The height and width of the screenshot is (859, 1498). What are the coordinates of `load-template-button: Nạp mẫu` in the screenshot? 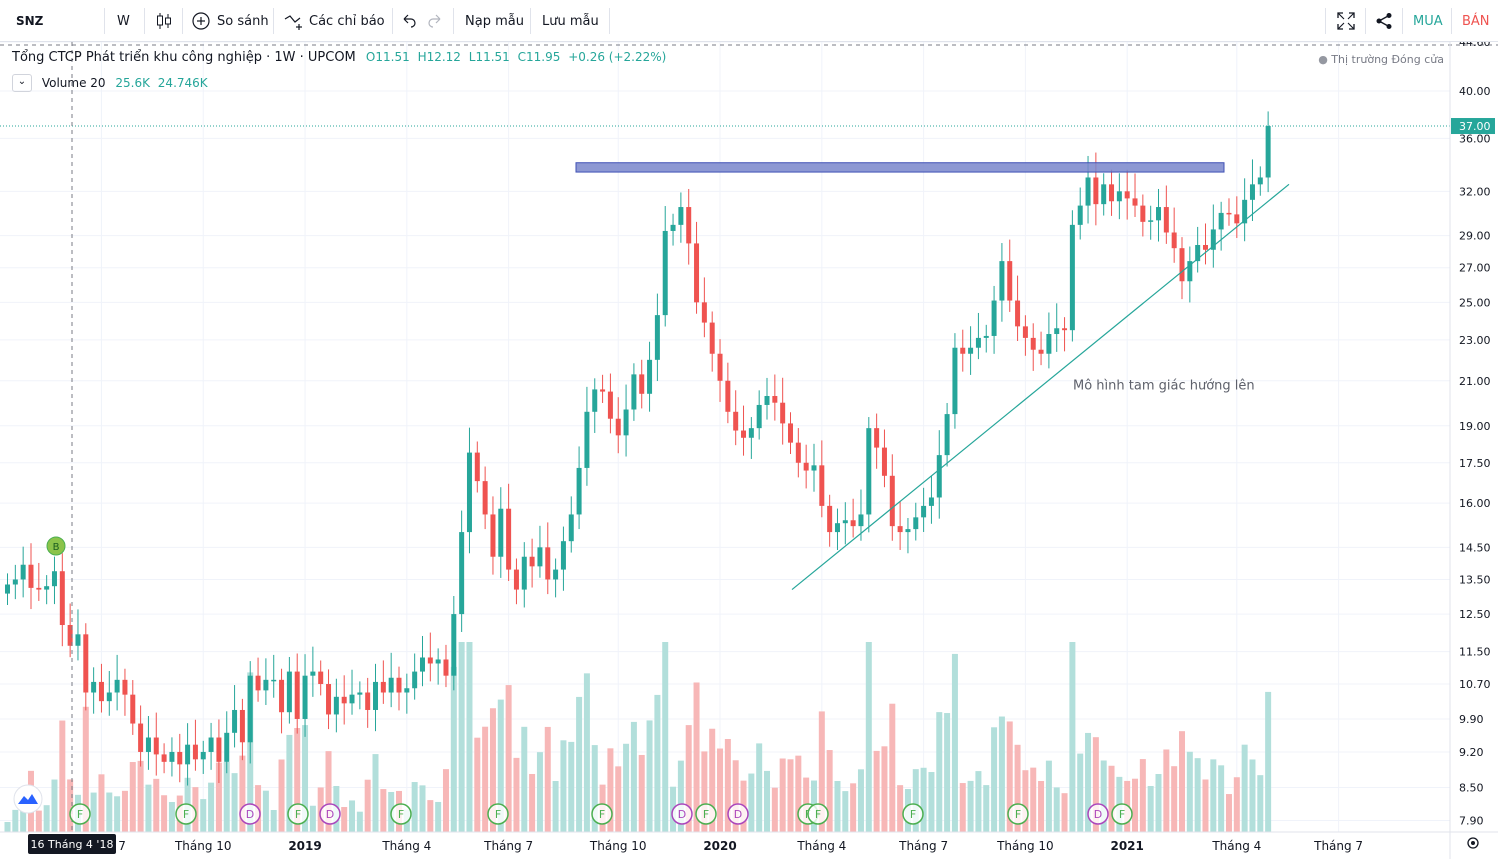 It's located at (494, 21).